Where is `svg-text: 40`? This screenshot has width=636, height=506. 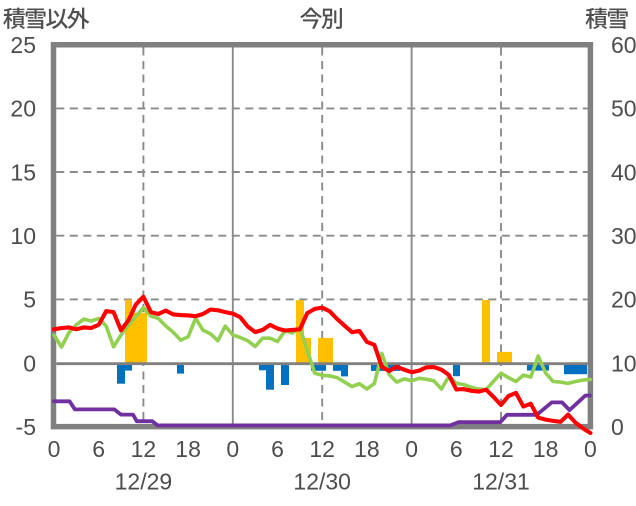 svg-text: 40 is located at coordinates (623, 172).